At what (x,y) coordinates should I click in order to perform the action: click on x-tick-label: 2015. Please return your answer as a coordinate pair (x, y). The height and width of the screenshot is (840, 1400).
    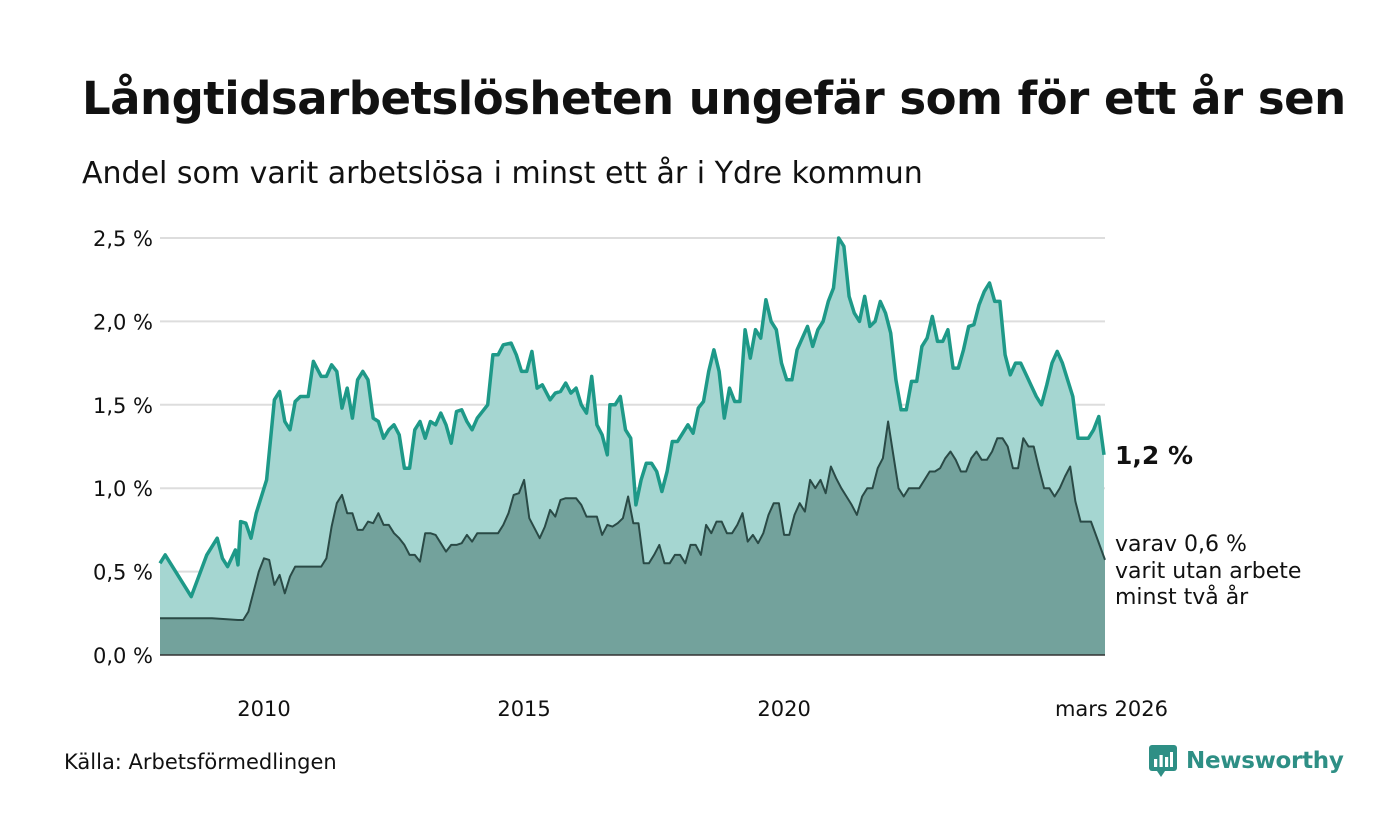
    Looking at the image, I should click on (523, 709).